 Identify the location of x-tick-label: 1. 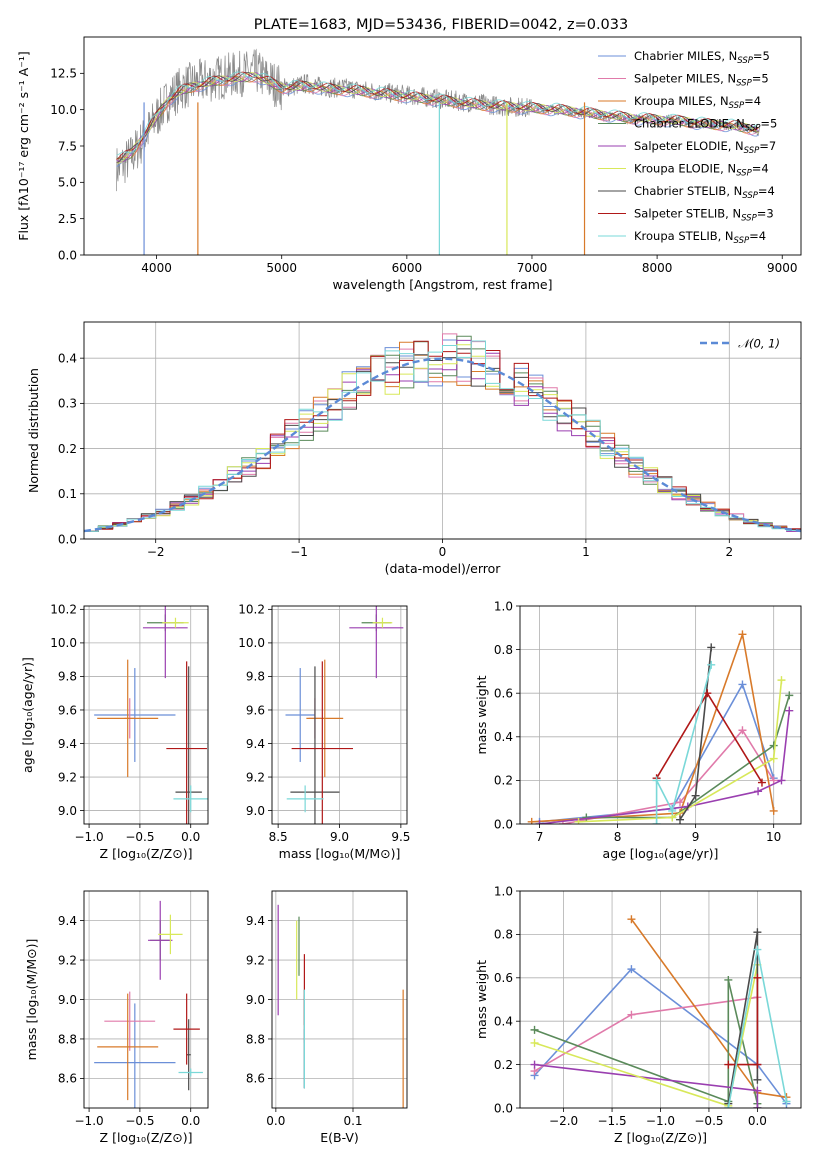
(586, 552).